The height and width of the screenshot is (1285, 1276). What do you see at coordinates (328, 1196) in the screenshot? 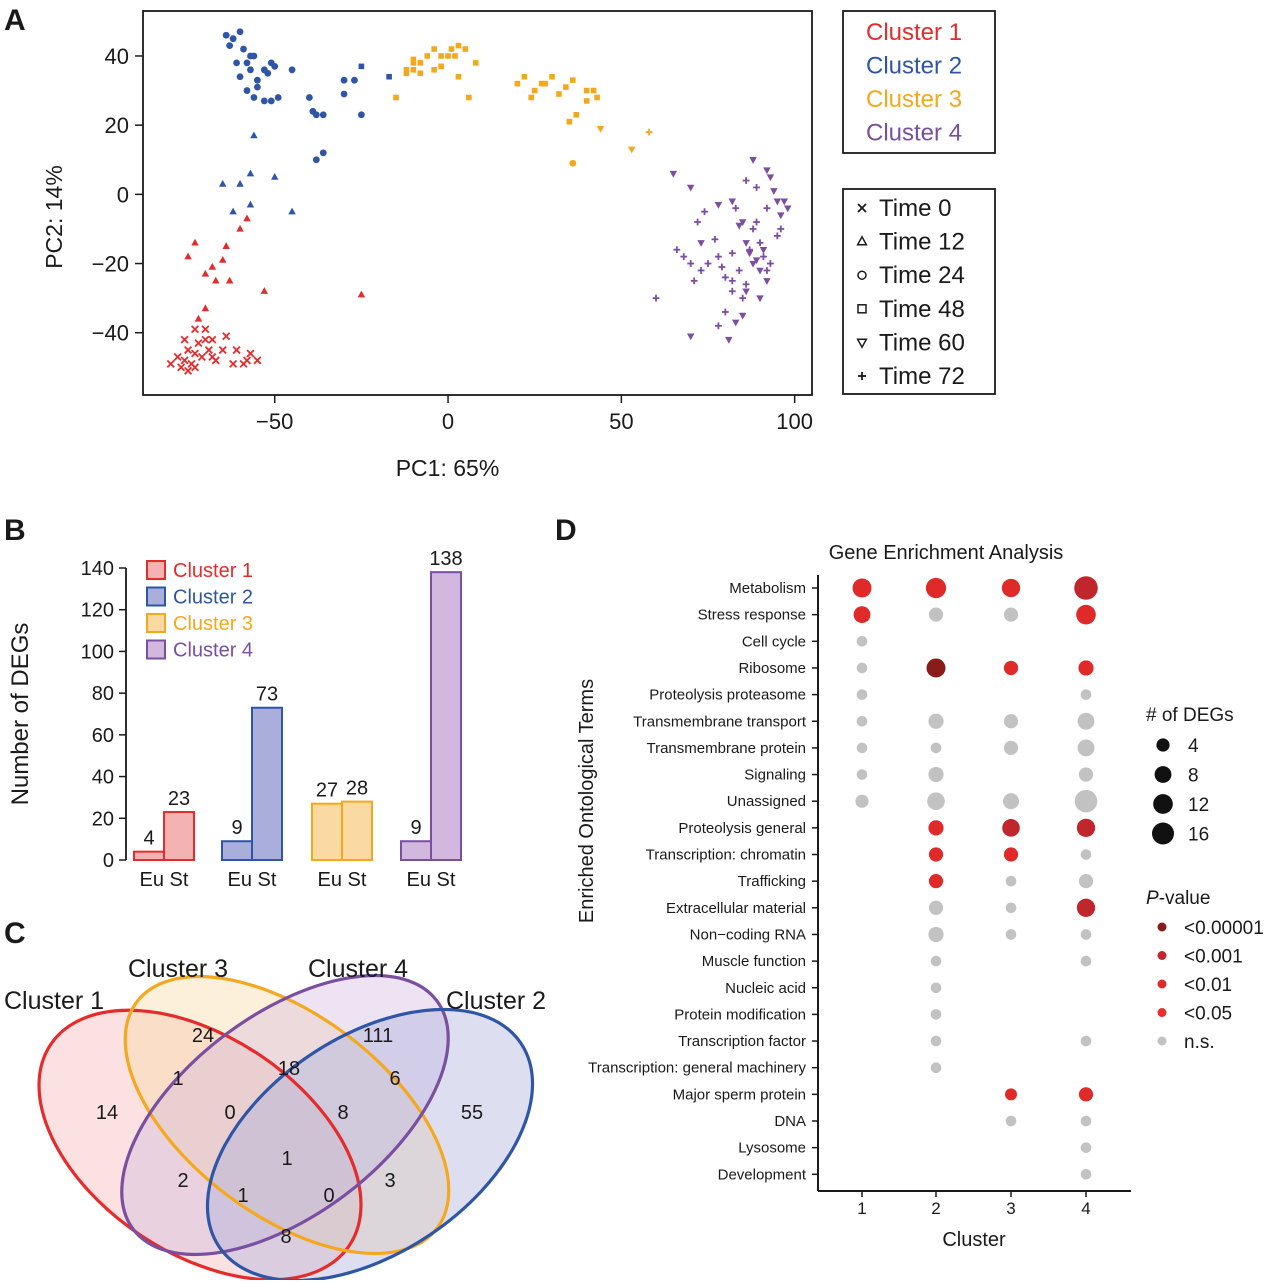
I see `venn-region-count: 0` at bounding box center [328, 1196].